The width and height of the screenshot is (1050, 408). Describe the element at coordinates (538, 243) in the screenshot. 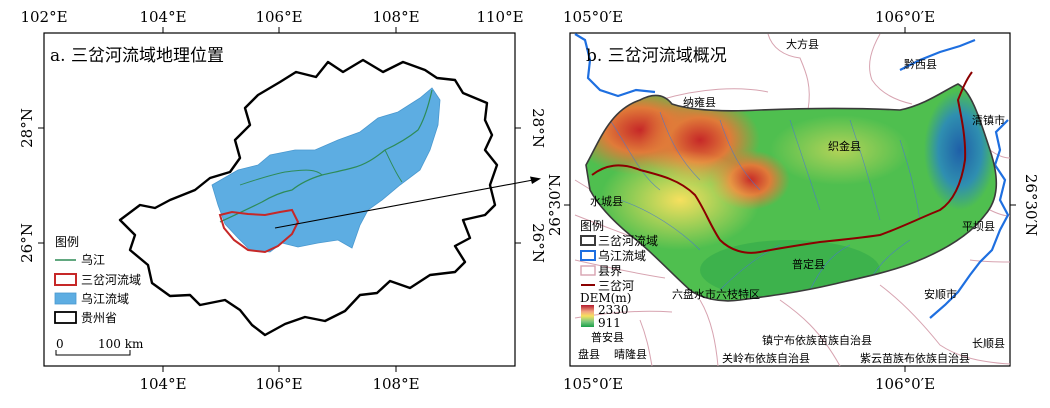

I see `right-tick-label: 26°N` at that location.